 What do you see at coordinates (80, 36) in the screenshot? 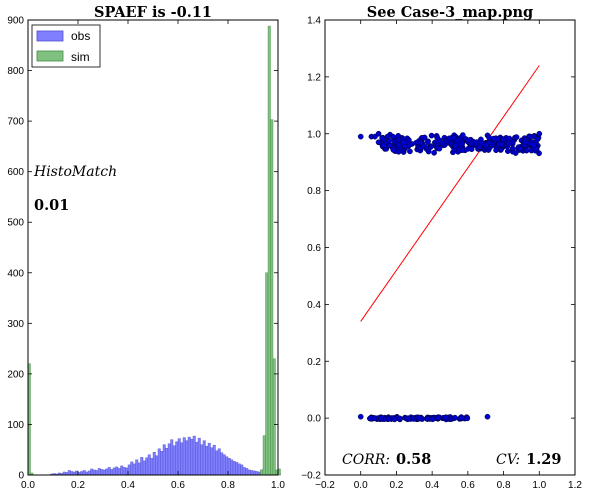
I see `legend-label-obs: obs` at bounding box center [80, 36].